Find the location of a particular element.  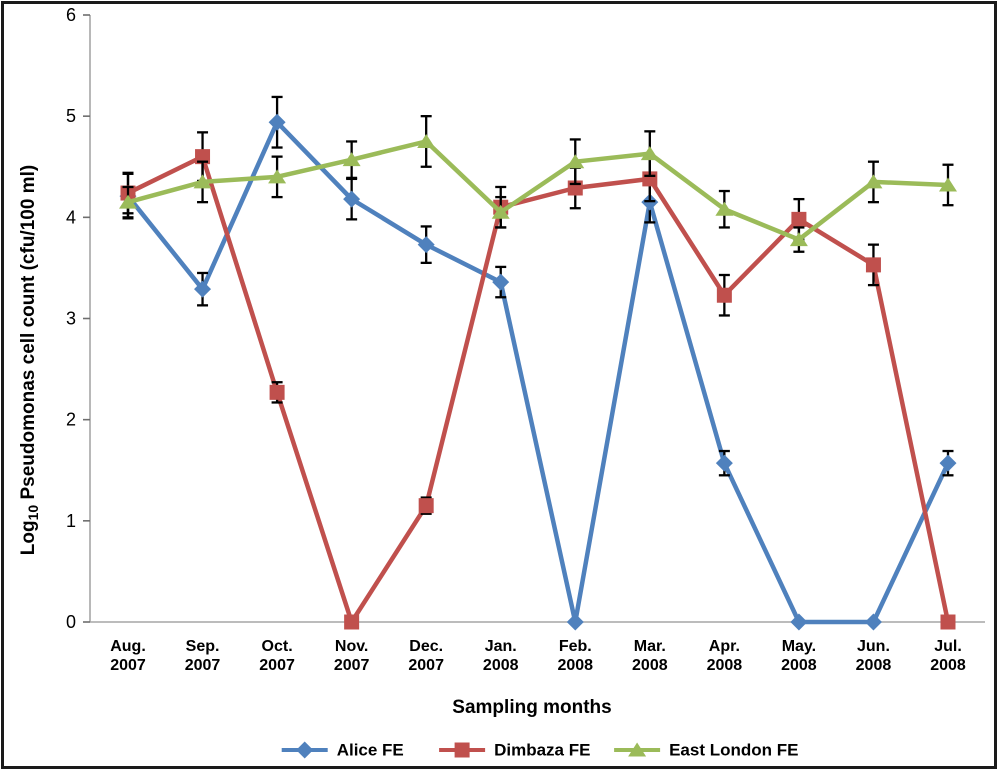

legend-label-dimbaza-fe: Dimbaza FE is located at coordinates (542, 750).